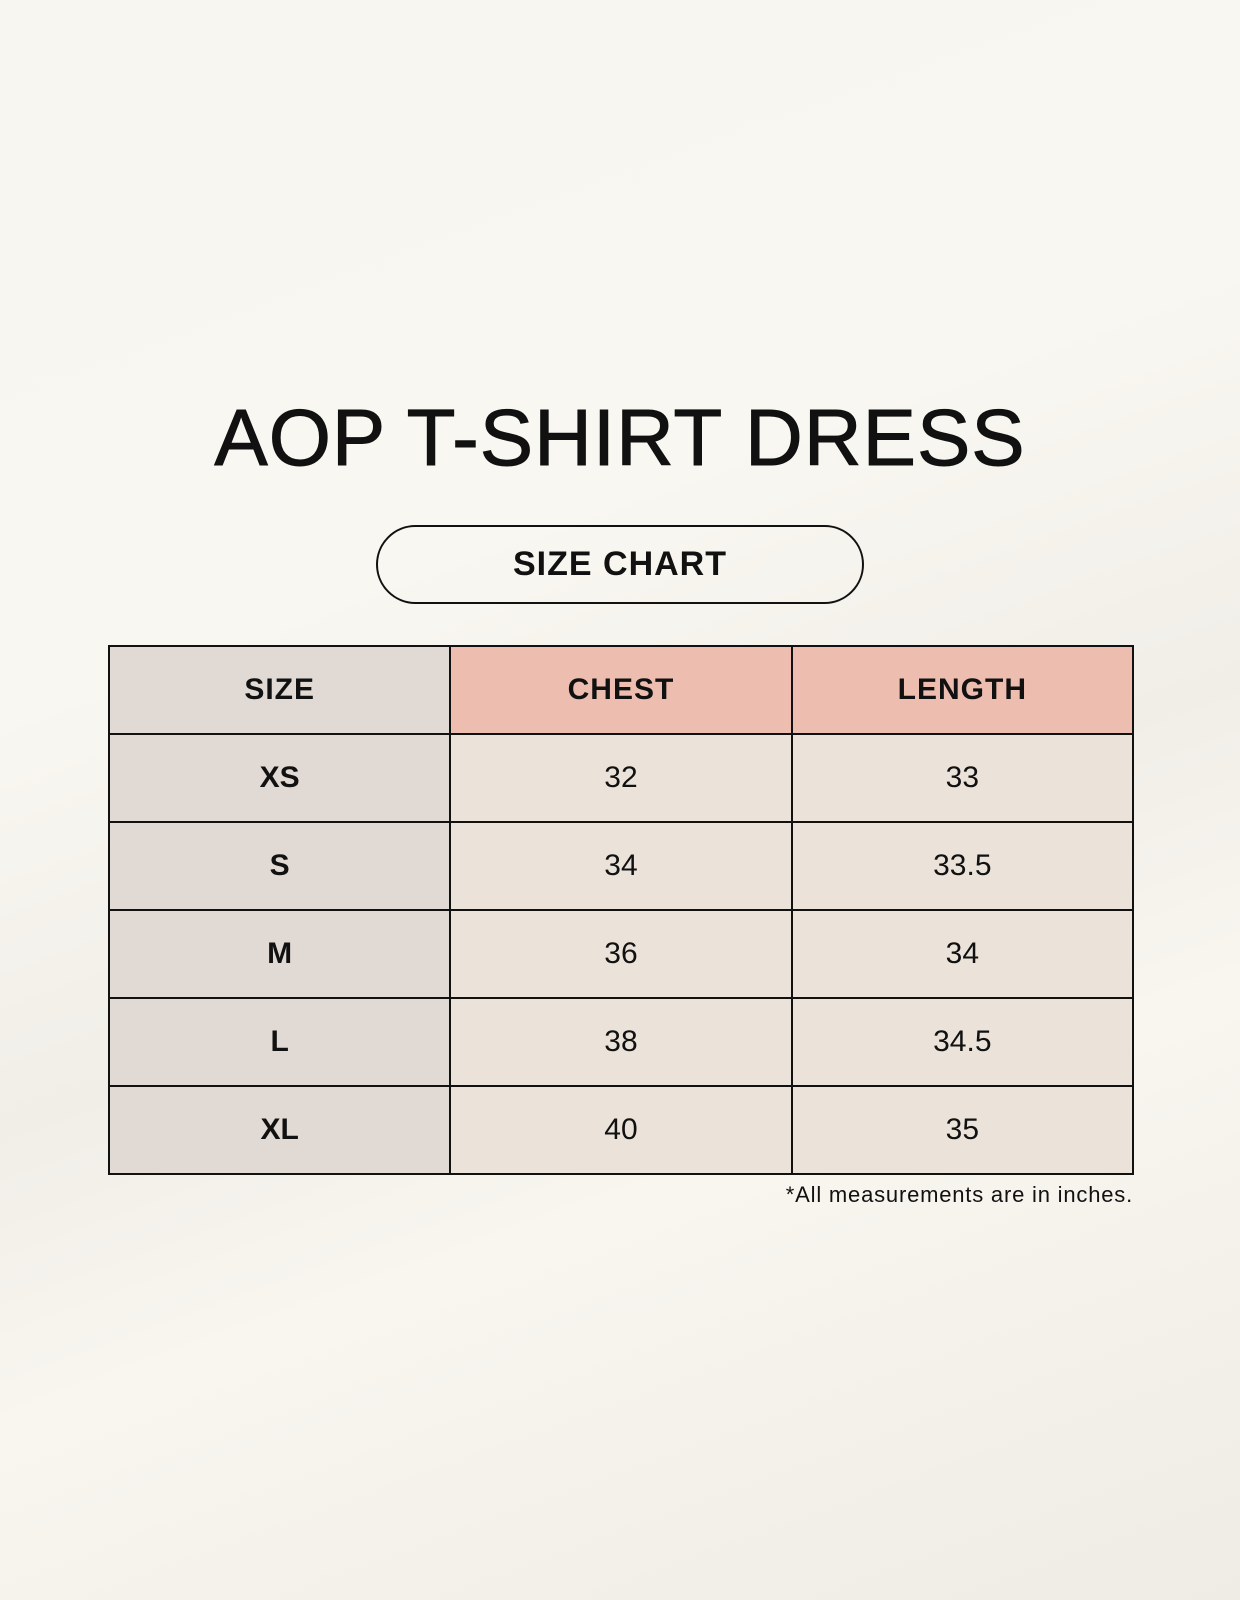 This screenshot has width=1240, height=1600. What do you see at coordinates (279, 954) in the screenshot?
I see `size-cell: M` at bounding box center [279, 954].